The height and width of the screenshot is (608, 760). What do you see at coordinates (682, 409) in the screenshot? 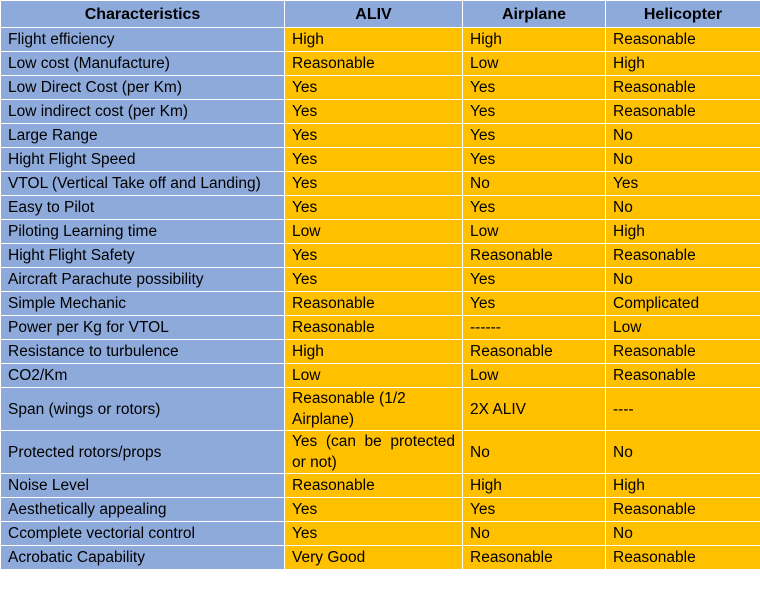
I see `helicopter-cell: ----` at bounding box center [682, 409].